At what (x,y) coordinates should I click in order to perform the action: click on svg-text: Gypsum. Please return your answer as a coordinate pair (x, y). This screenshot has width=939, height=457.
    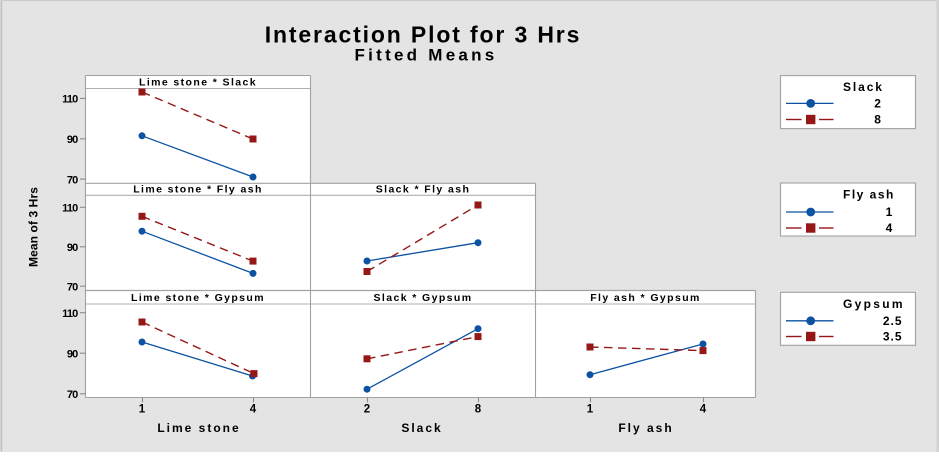
    Looking at the image, I should click on (874, 304).